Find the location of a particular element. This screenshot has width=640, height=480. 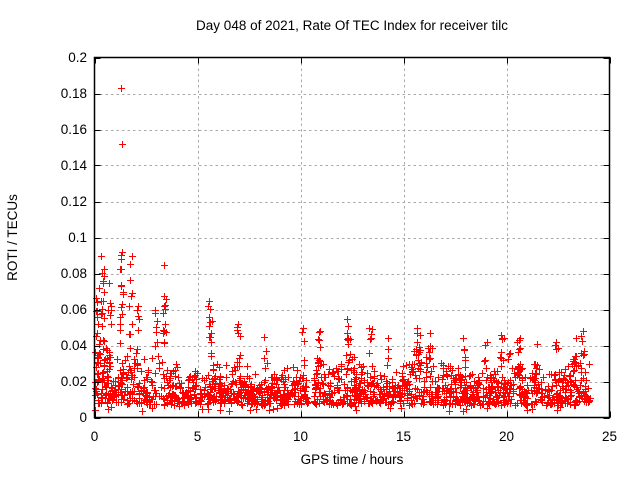

x-tick-label: 20 is located at coordinates (506, 436).